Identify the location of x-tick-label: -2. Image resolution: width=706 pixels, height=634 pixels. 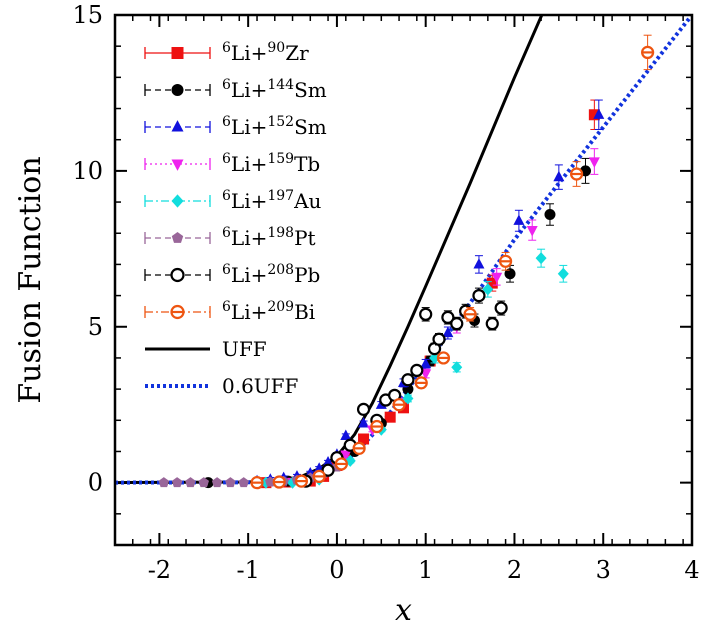
(159, 570).